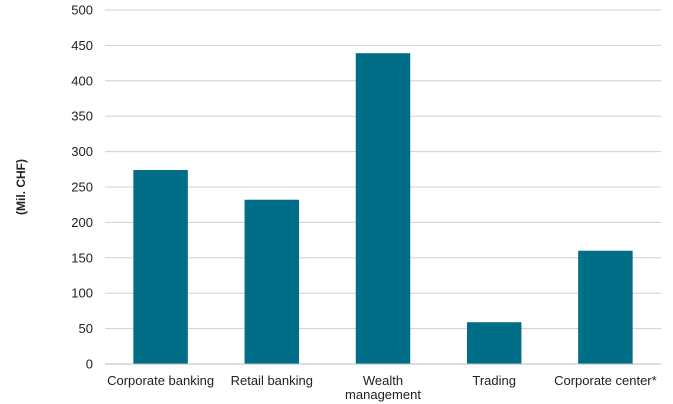 This screenshot has height=404, width=673. I want to click on x-tick-label: Corporate center*, so click(605, 380).